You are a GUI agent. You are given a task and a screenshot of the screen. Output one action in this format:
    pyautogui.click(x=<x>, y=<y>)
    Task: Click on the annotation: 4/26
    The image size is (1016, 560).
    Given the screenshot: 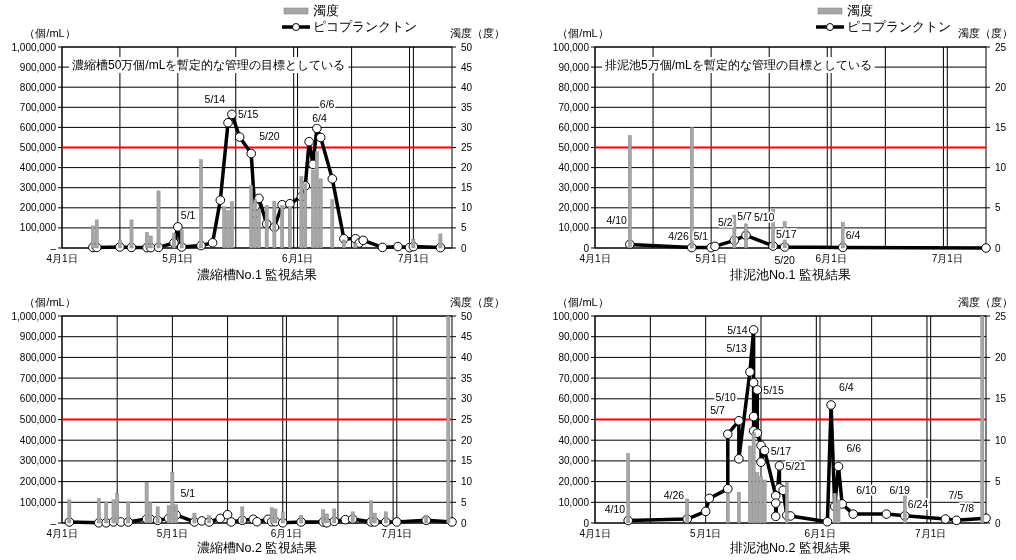 What is the action you would take?
    pyautogui.click(x=674, y=495)
    